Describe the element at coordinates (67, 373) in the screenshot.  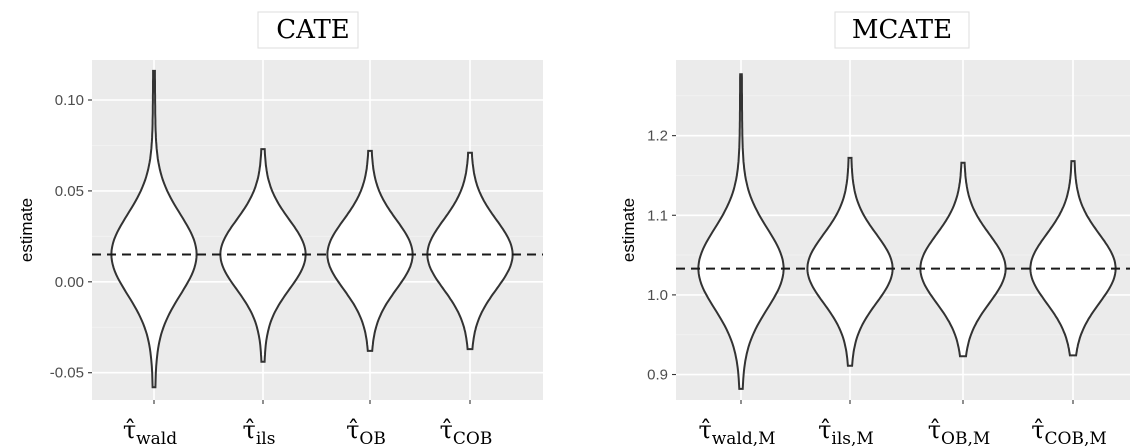
I see `y-tick-label: -0.05` at that location.